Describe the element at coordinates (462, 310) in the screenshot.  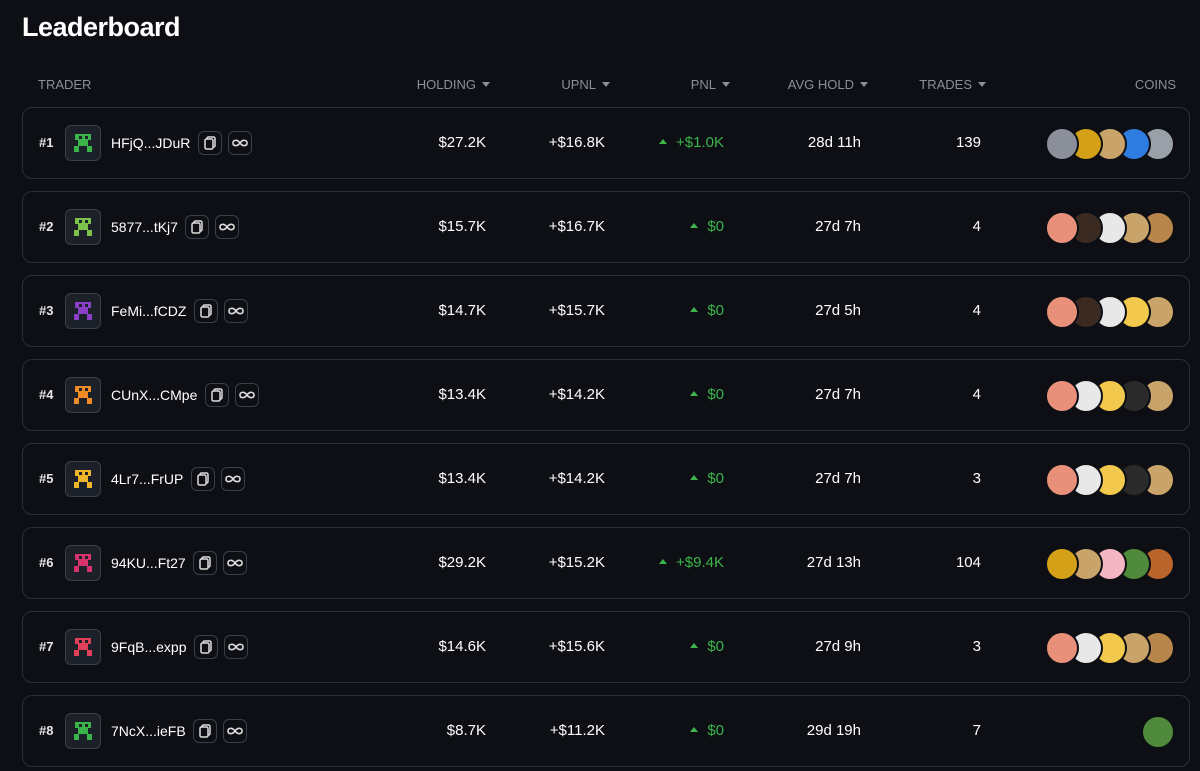
I see `holding: $14.7K` at that location.